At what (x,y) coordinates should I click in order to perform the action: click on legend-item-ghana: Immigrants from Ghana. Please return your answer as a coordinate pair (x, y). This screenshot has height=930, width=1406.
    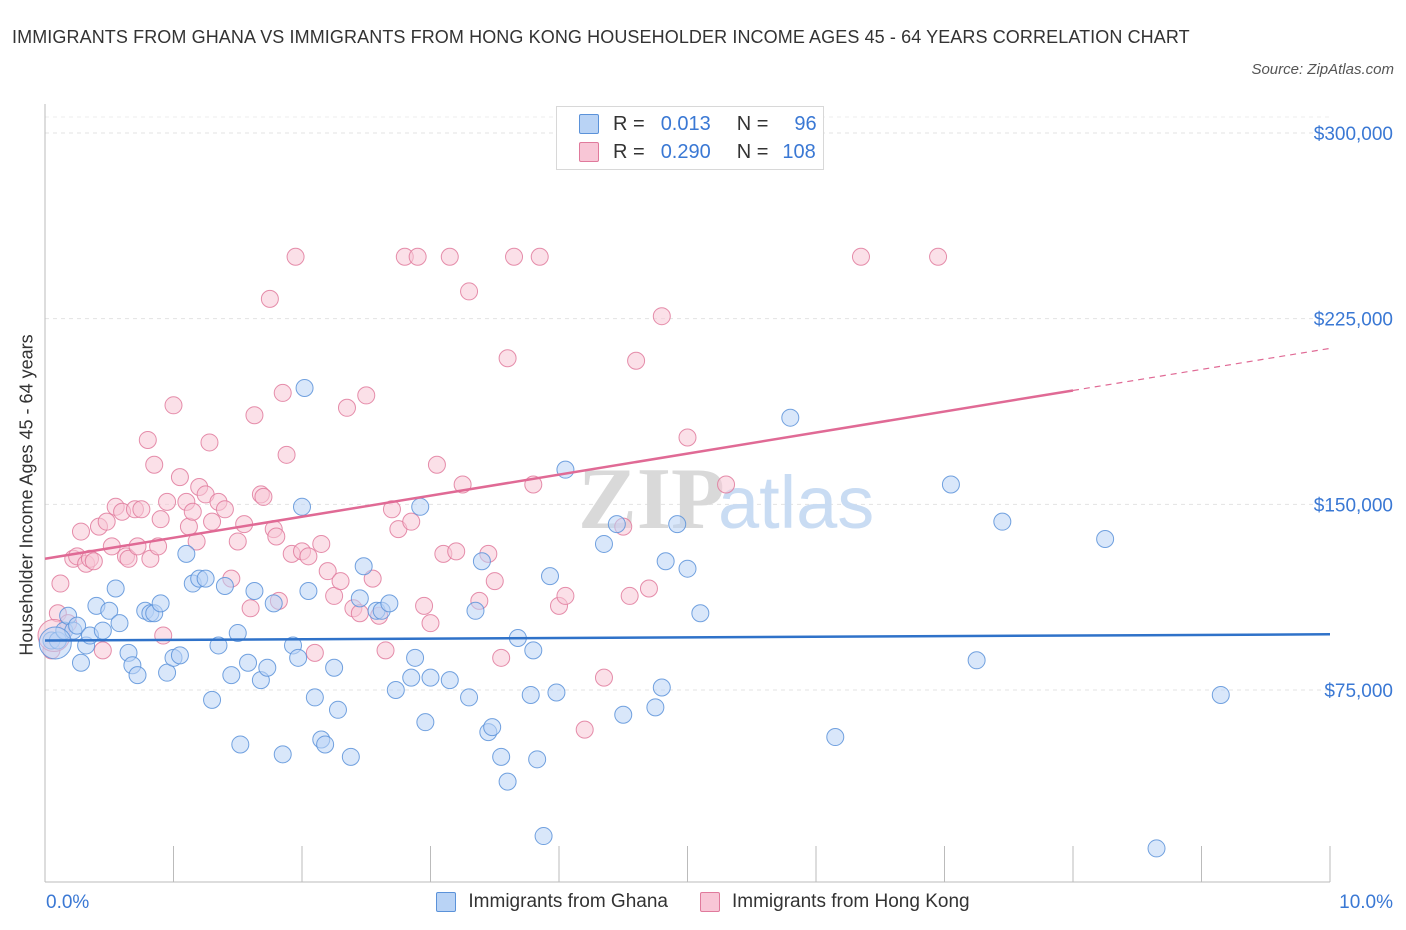
    Looking at the image, I should click on (552, 902).